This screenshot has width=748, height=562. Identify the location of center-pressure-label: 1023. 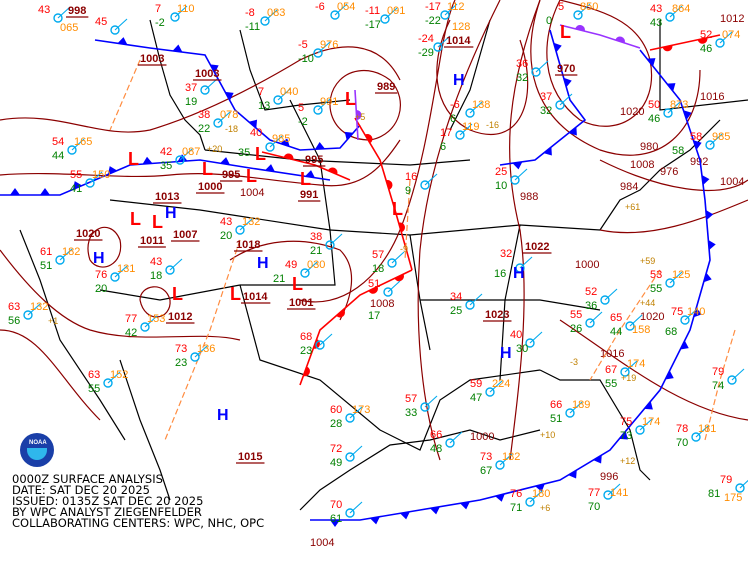
(497, 315).